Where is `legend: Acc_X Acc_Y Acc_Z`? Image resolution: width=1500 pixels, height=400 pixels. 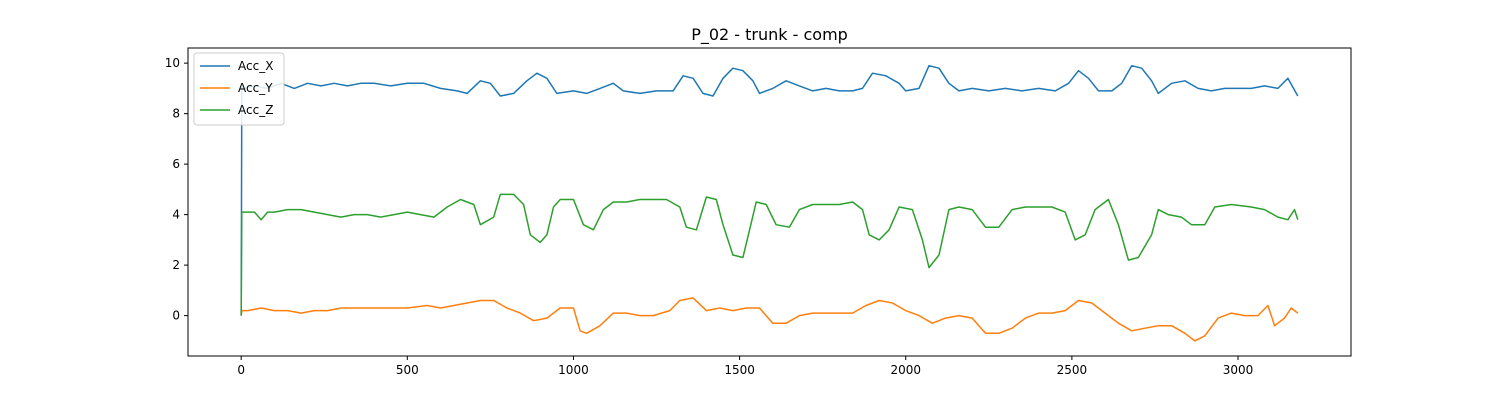
legend: Acc_X Acc_Y Acc_Z is located at coordinates (239, 89).